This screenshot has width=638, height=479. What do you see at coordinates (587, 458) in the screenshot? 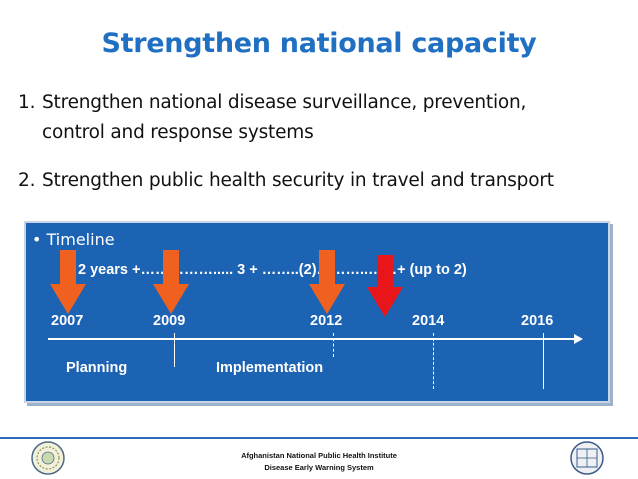
I see `ministry-seal-icon` at bounding box center [587, 458].